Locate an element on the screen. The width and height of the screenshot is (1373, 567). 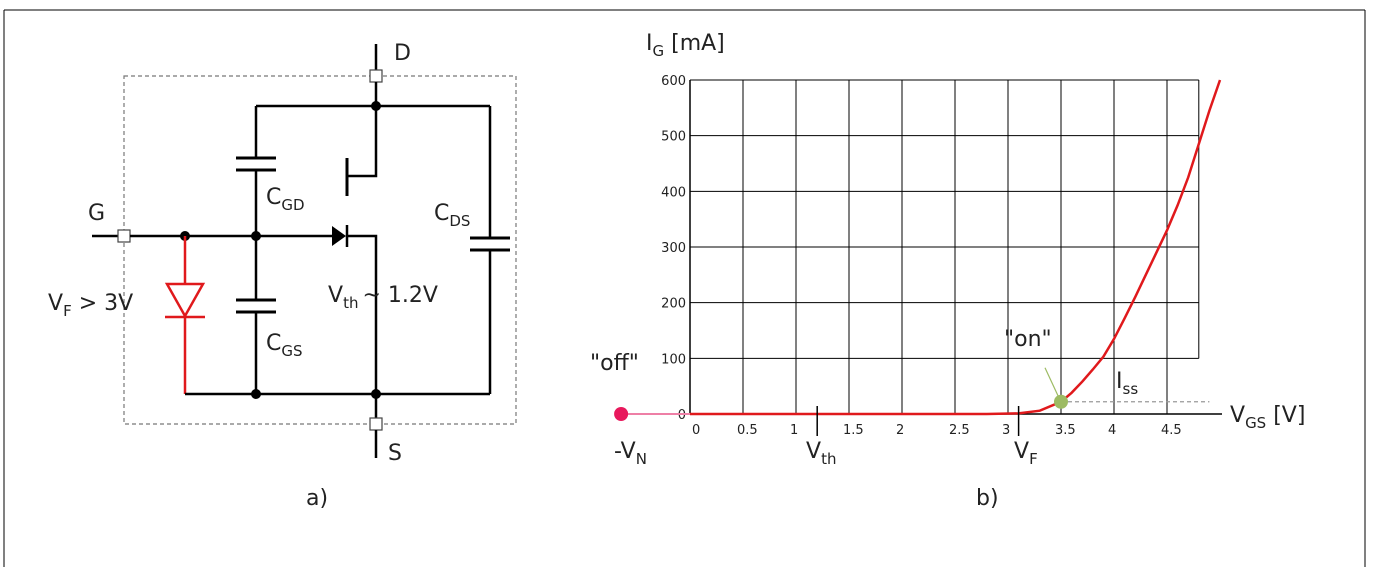
x-tick-label: 1.5 is located at coordinates (853, 430).